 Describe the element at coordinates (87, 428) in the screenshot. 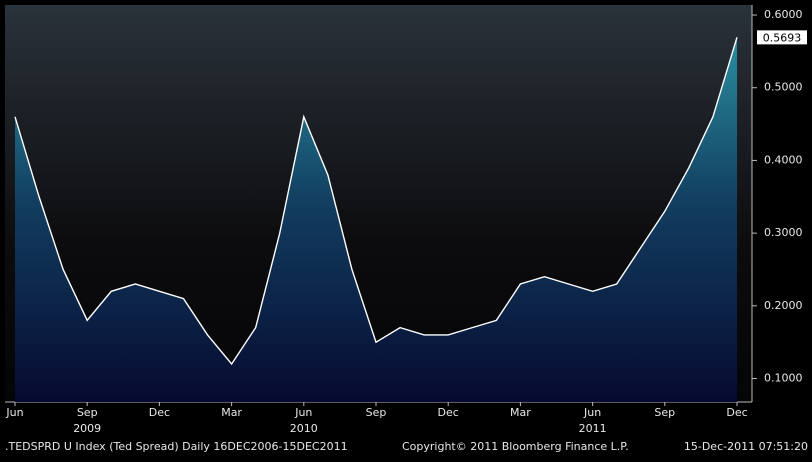

I see `year-label: 2009` at that location.